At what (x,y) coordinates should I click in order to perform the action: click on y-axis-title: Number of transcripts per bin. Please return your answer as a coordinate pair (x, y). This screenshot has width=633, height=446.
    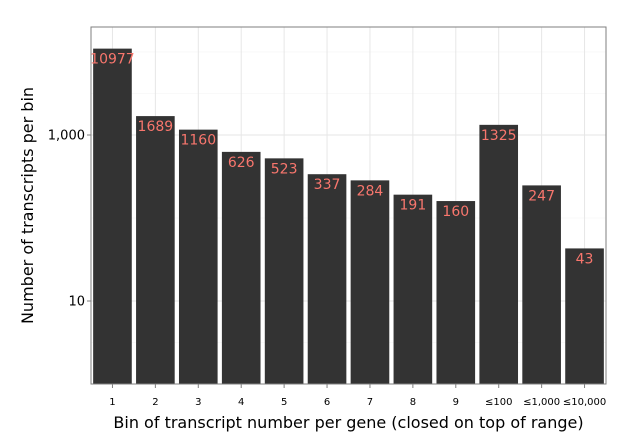
    Looking at the image, I should click on (27, 205).